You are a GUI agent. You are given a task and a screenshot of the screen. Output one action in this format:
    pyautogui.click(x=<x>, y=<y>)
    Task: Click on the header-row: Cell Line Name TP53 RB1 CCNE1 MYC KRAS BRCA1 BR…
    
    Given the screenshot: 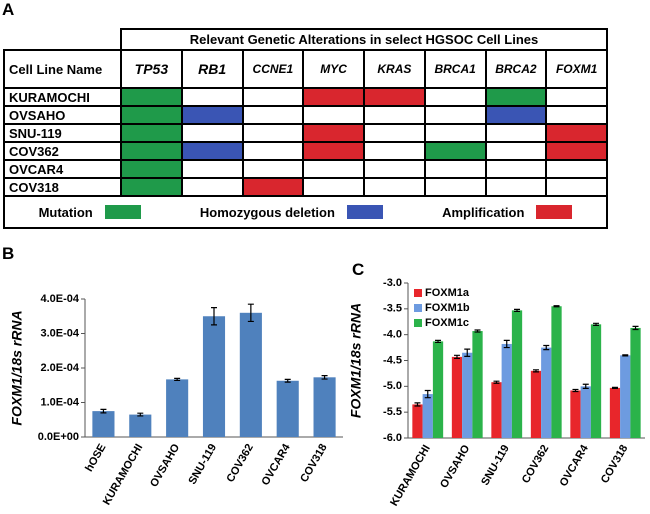 What is the action you would take?
    pyautogui.click(x=305, y=69)
    